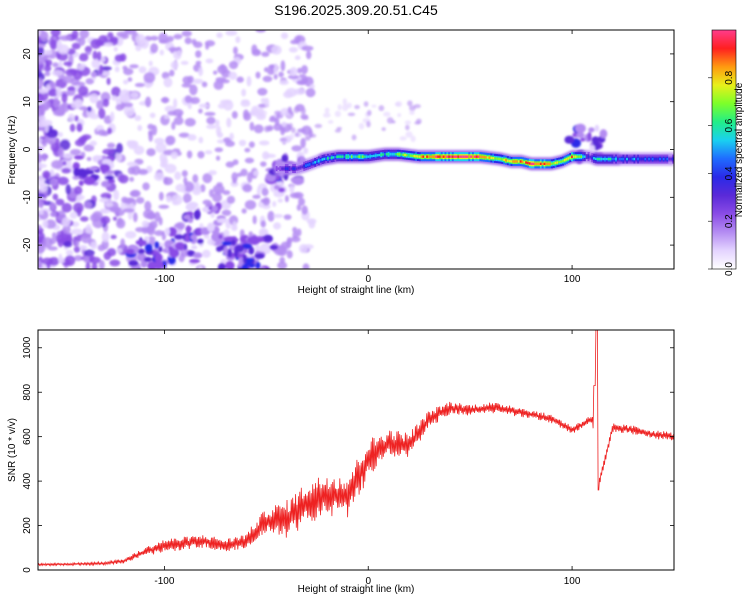  What do you see at coordinates (739, 149) in the screenshot?
I see `colorbar-label: Normalized spectral amplitude` at bounding box center [739, 149].